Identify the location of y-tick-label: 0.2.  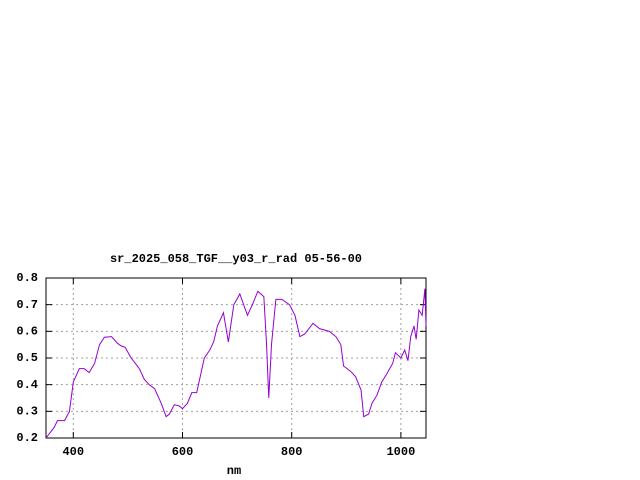
(27, 438).